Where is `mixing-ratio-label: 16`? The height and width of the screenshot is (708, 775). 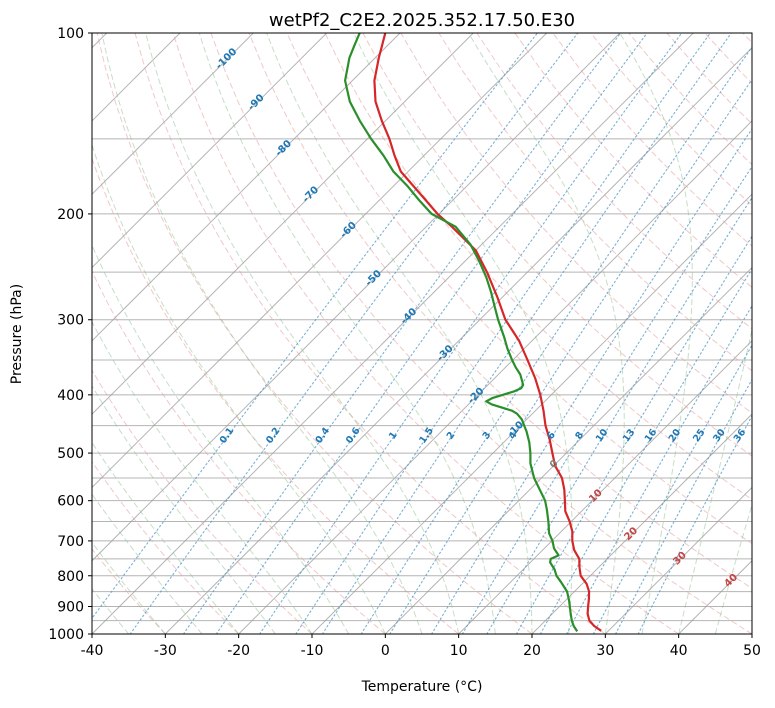 mixing-ratio-label: 16 is located at coordinates (651, 435).